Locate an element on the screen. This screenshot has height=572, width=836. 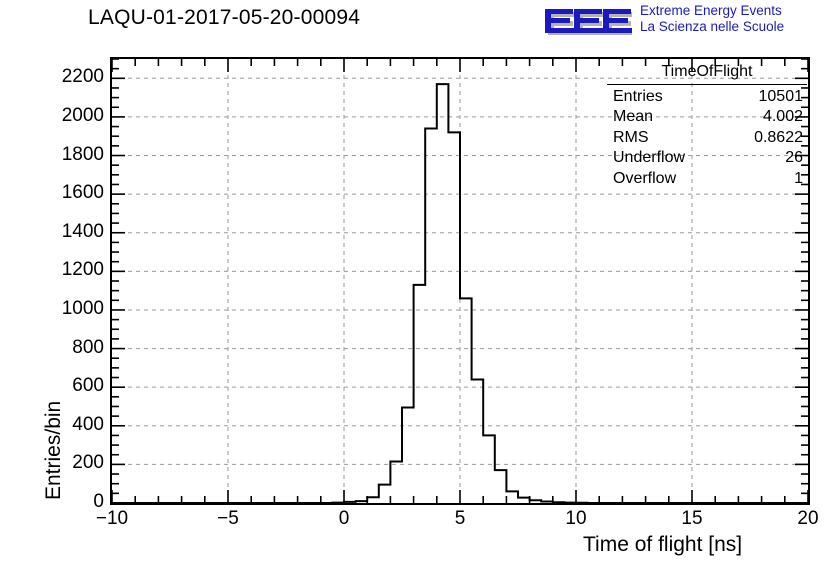
y-tick-label: 1000 is located at coordinates (82, 308).